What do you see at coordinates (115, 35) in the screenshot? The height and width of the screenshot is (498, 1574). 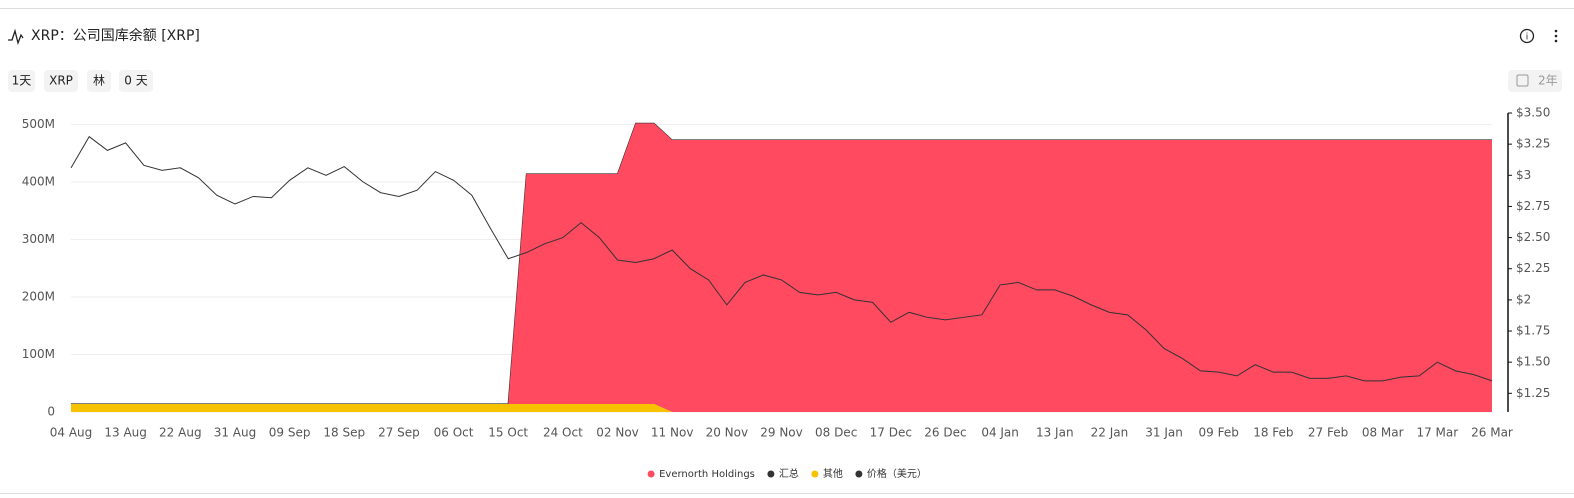 I see `chart-title: XRP：公司国库余额 [XRP]` at bounding box center [115, 35].